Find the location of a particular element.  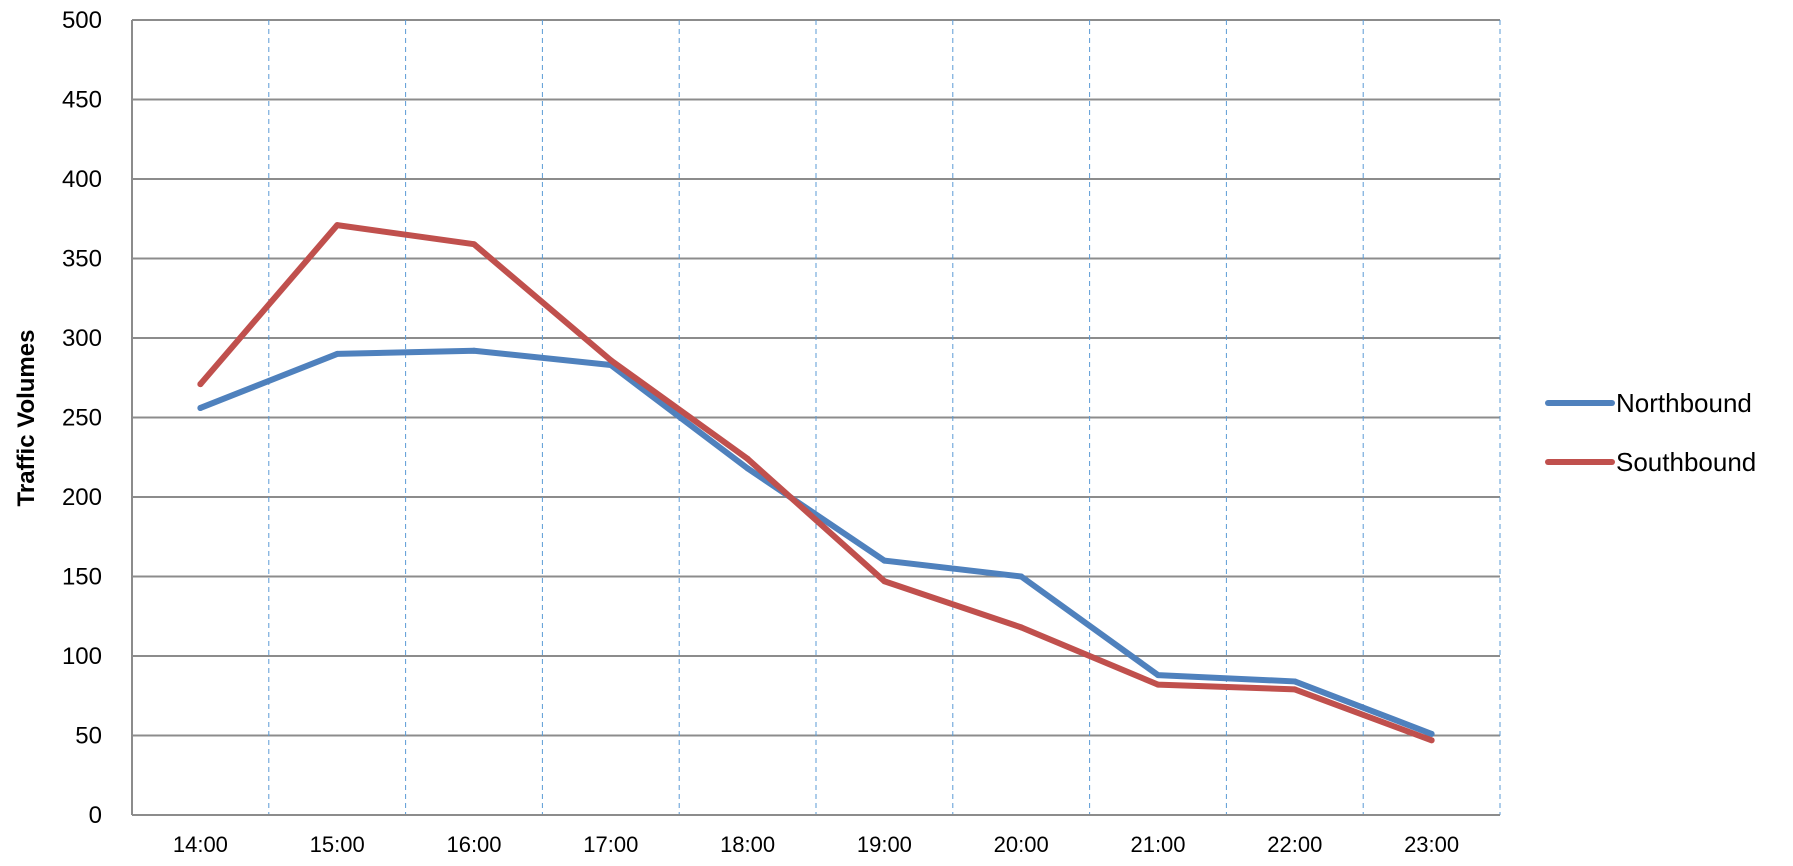

x-tick-label: 15:00 is located at coordinates (337, 844).